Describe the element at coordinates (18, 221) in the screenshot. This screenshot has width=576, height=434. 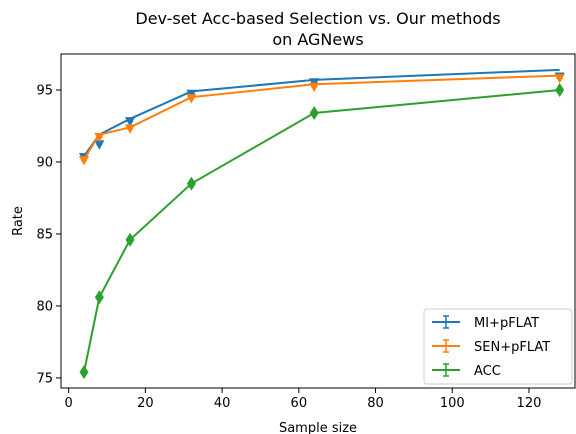
I see `y-axis-label: Rate` at that location.